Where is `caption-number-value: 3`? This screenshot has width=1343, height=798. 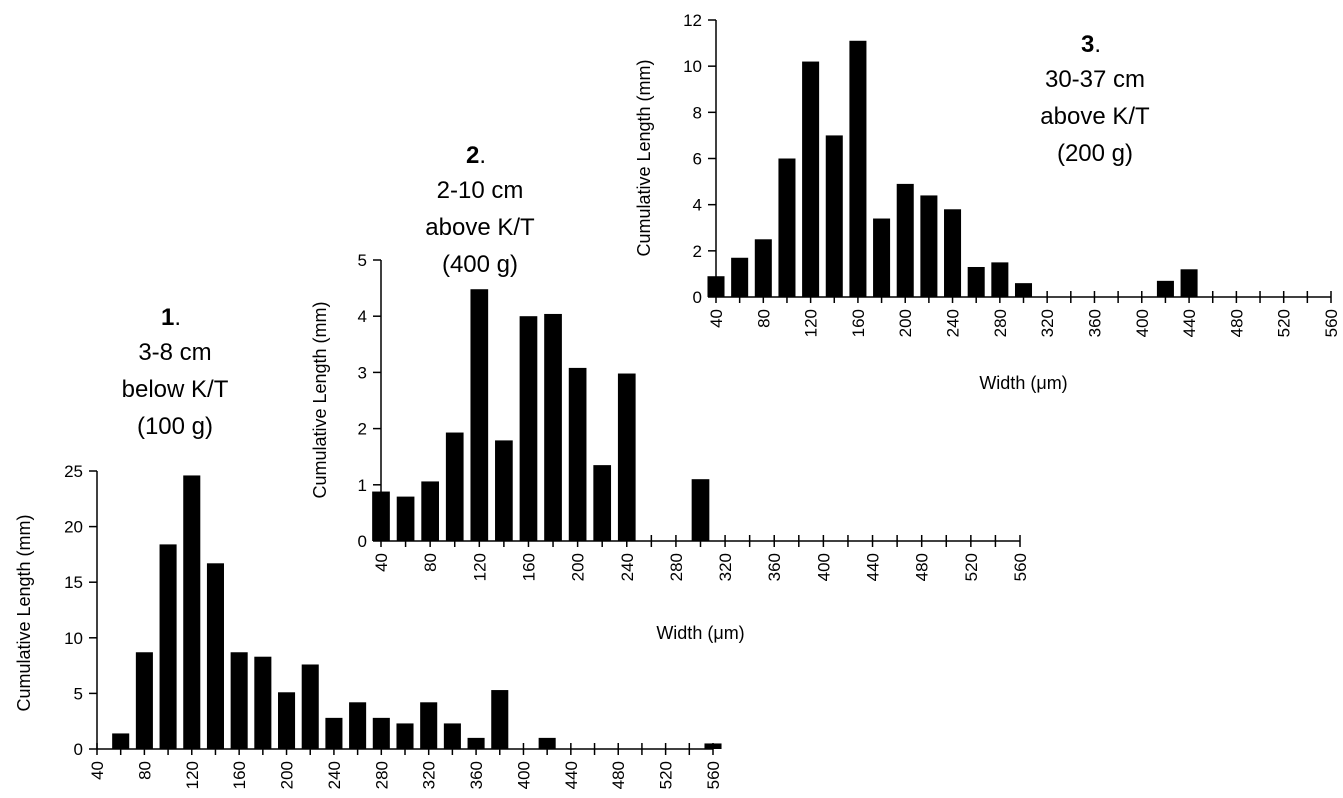 caption-number-value: 3 is located at coordinates (1087, 44).